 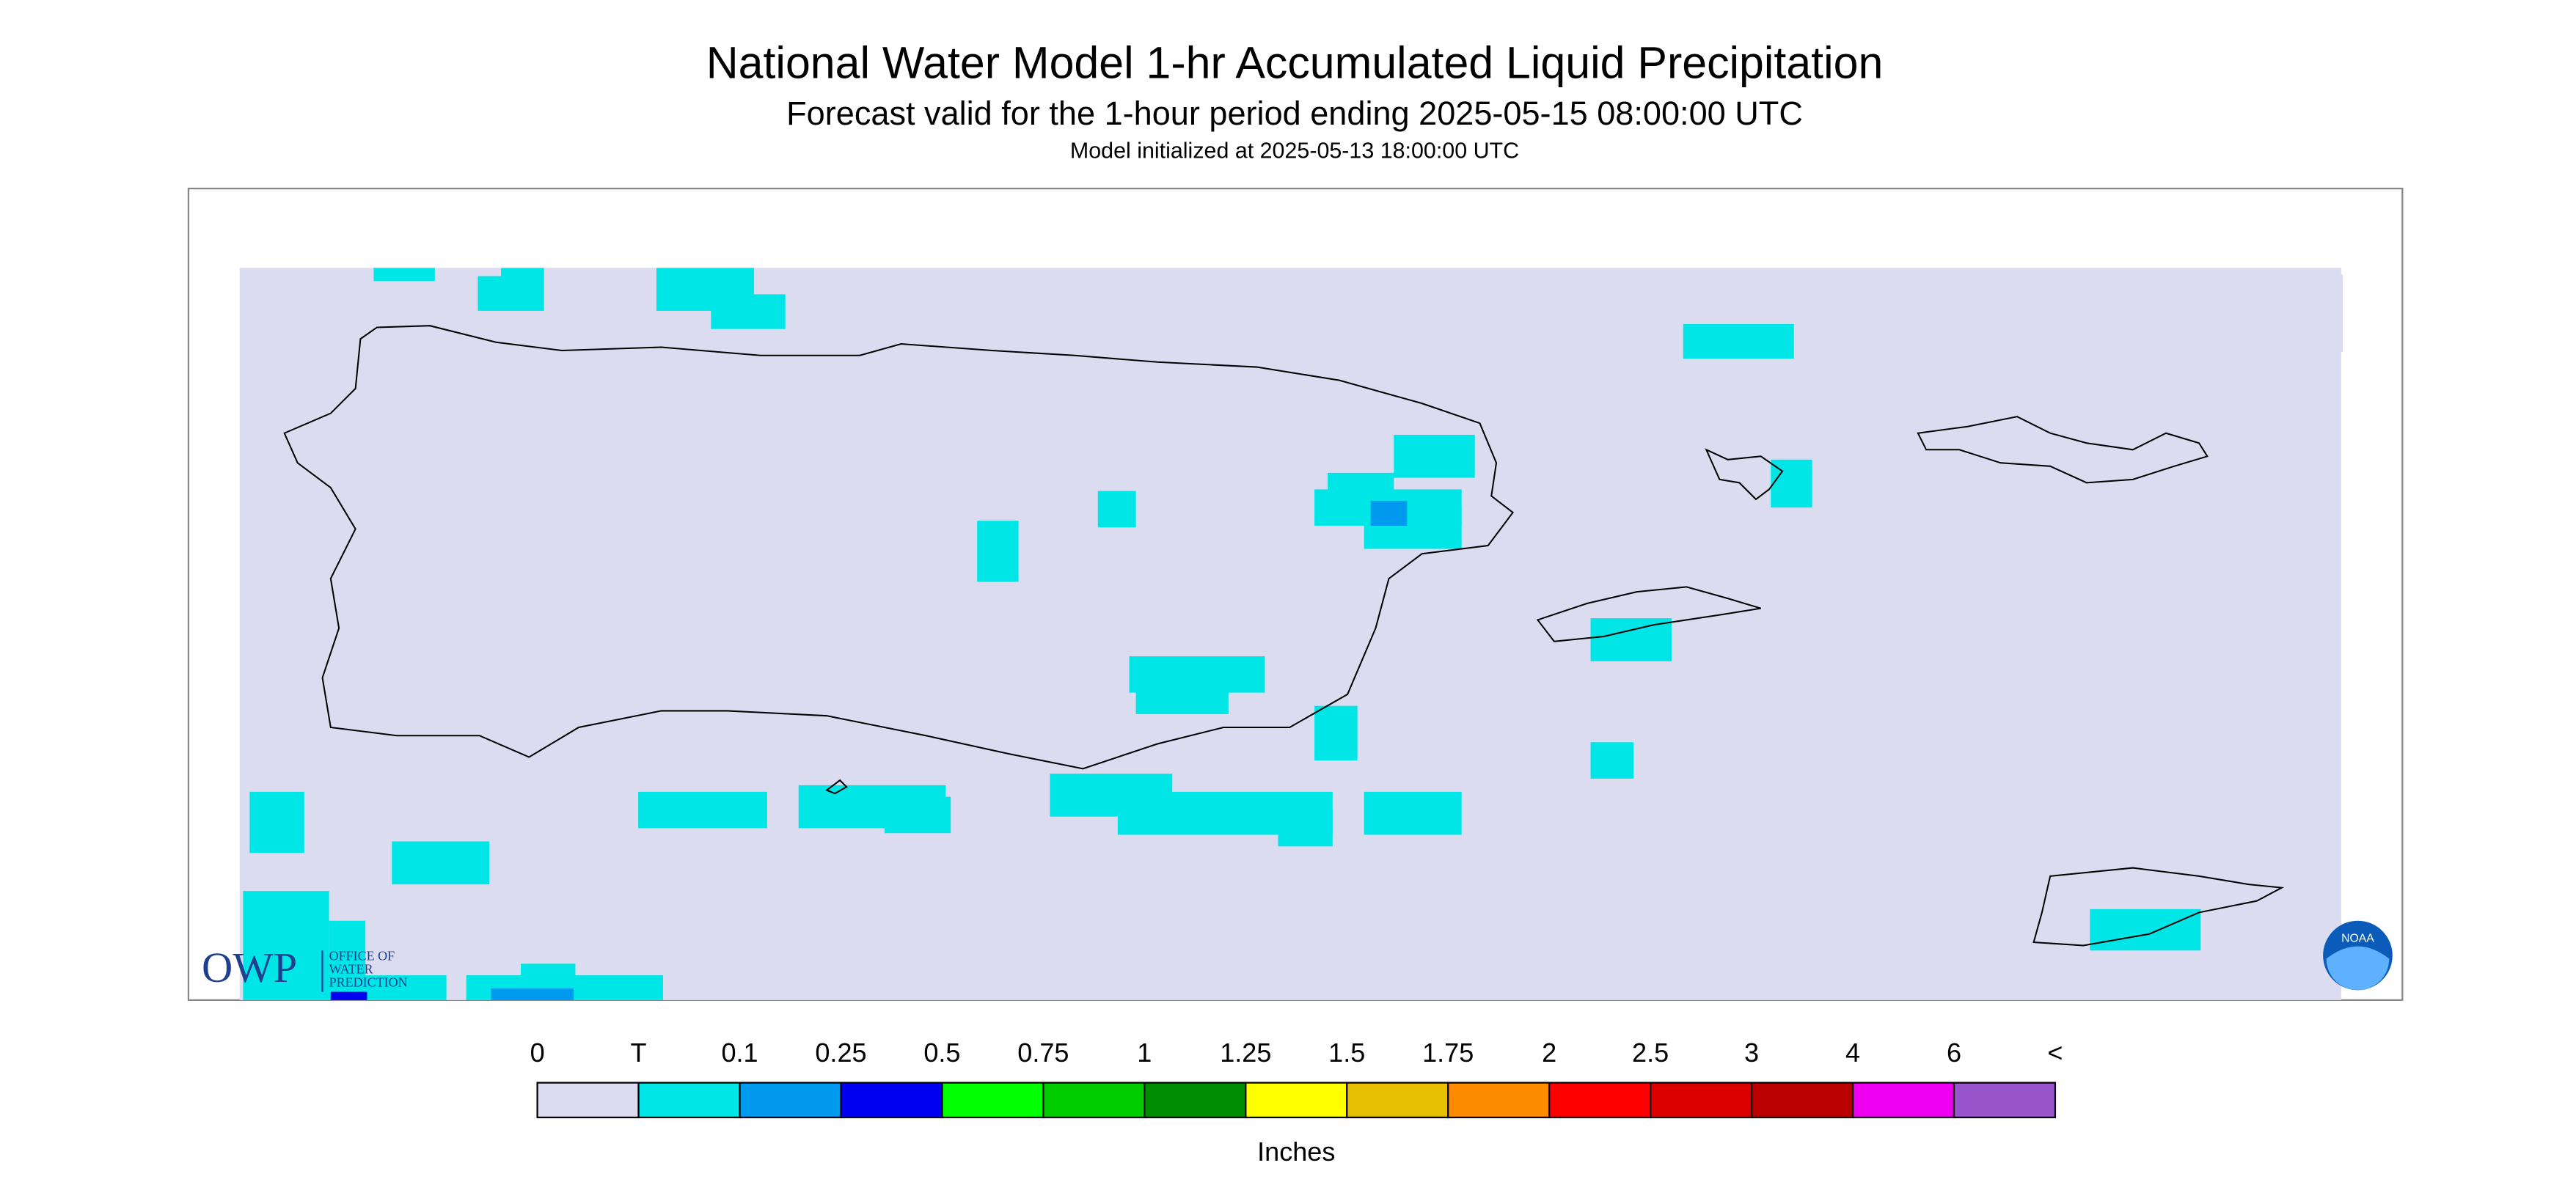 I want to click on owp-logo-line: PREDICTION, so click(x=368, y=982).